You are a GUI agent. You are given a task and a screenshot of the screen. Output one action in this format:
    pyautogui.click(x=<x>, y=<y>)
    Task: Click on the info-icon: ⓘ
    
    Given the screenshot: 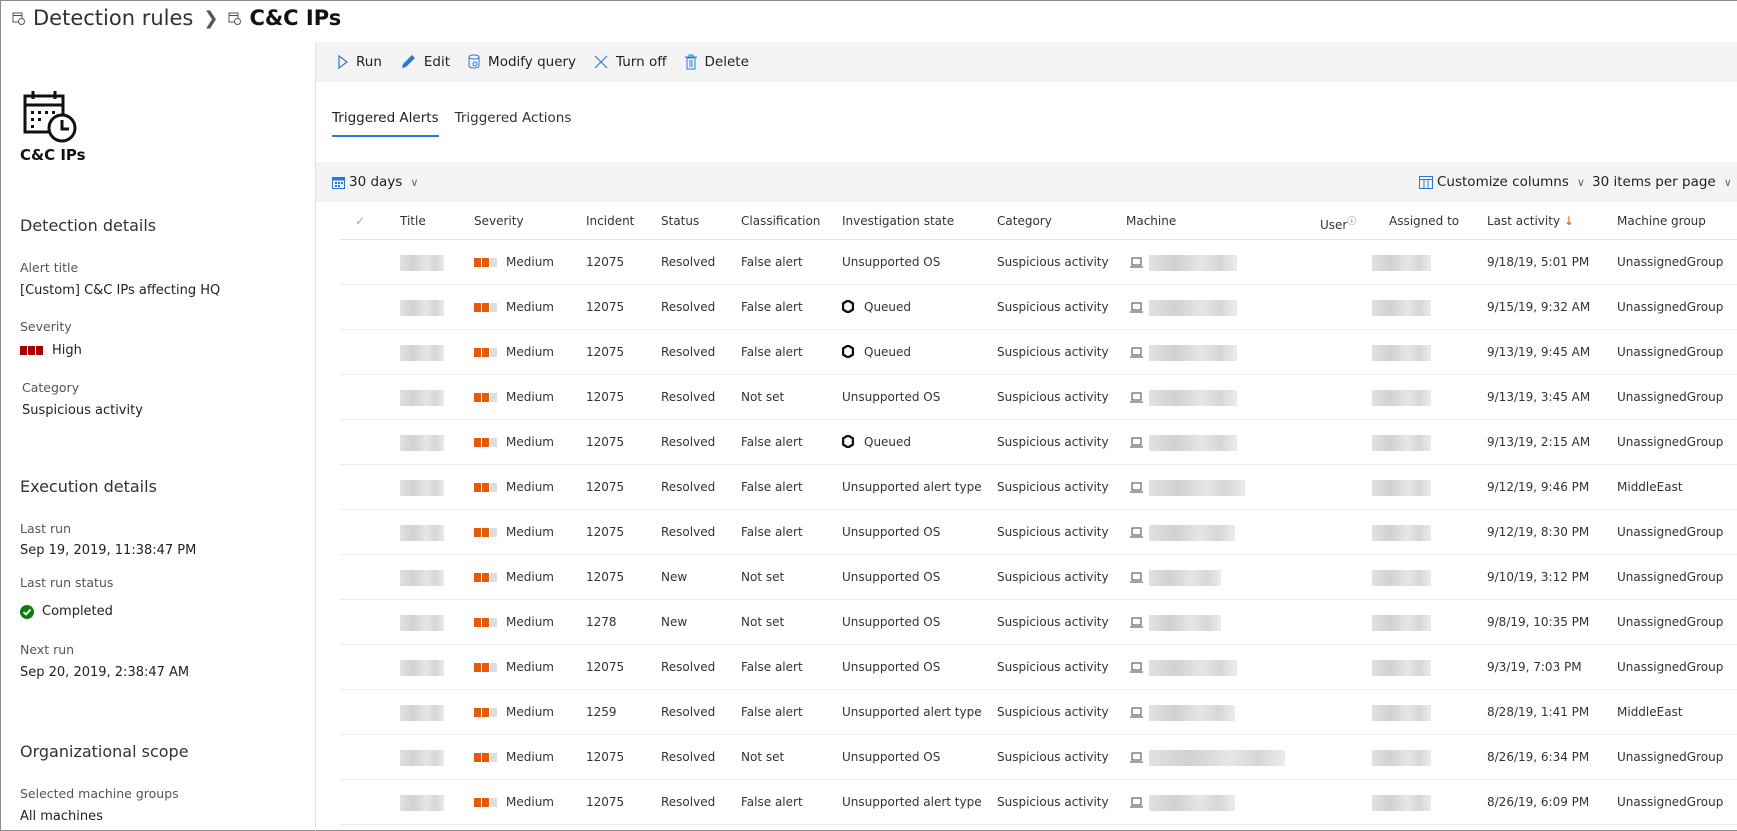 What is the action you would take?
    pyautogui.click(x=1352, y=222)
    